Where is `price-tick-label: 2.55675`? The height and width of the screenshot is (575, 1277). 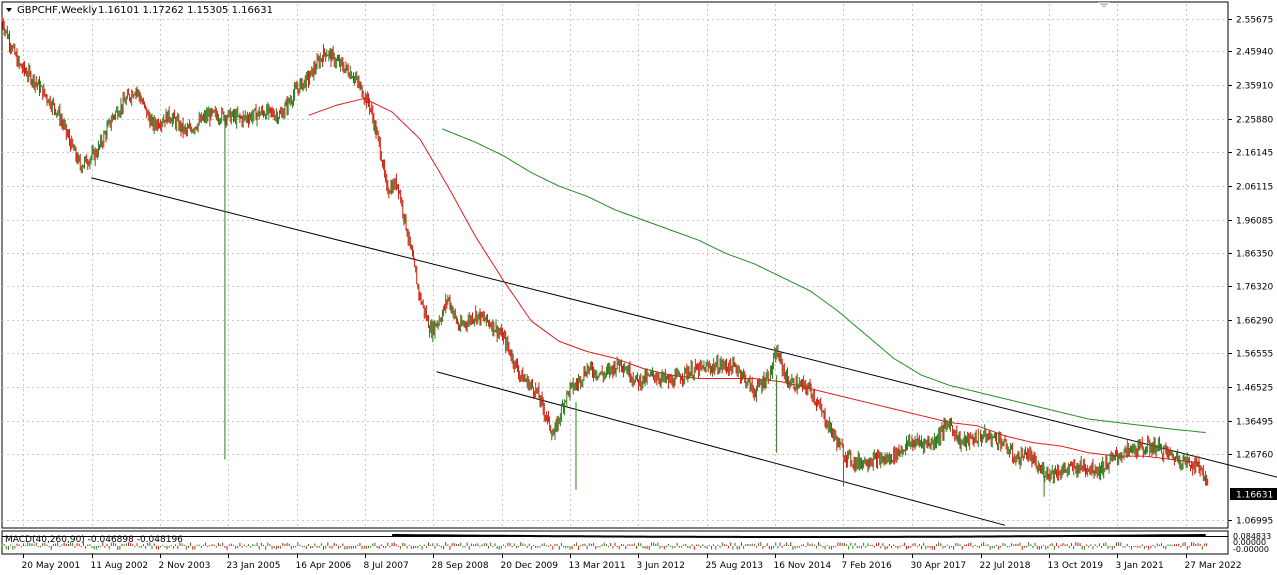
price-tick-label: 2.55675 is located at coordinates (1254, 21).